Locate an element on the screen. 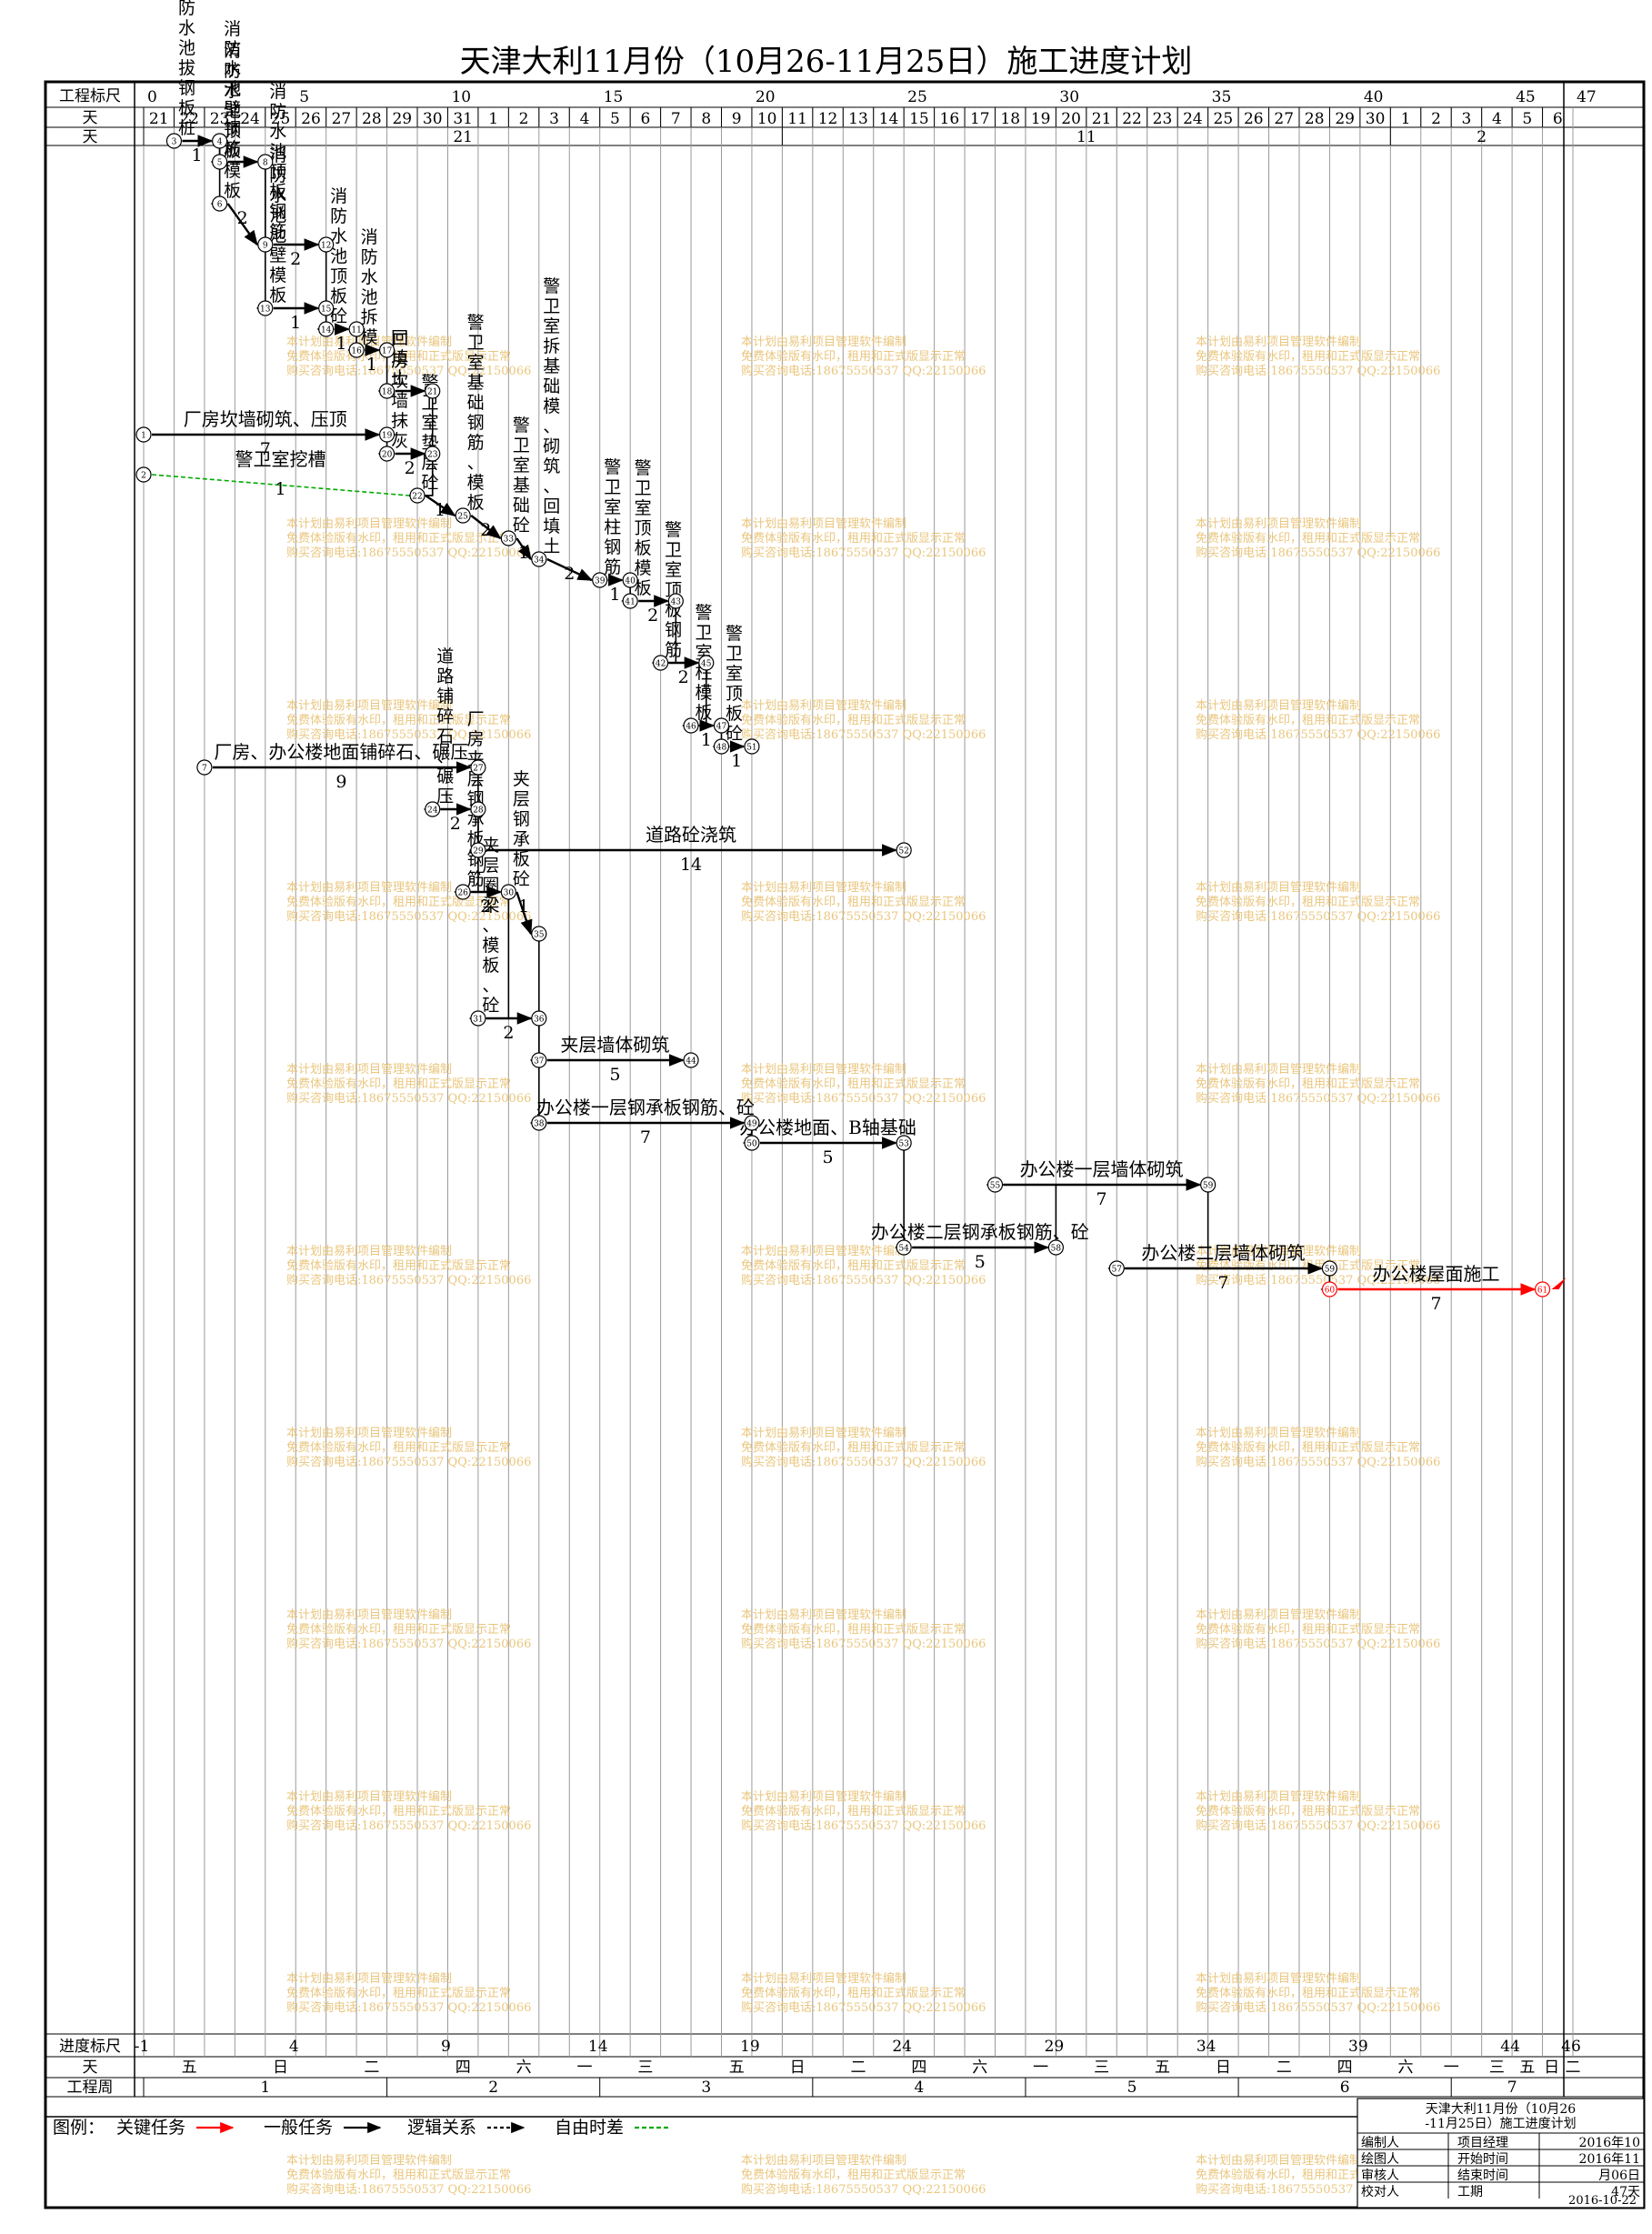 The width and height of the screenshot is (1652, 2234). header-scale-tick: 15 is located at coordinates (614, 97).